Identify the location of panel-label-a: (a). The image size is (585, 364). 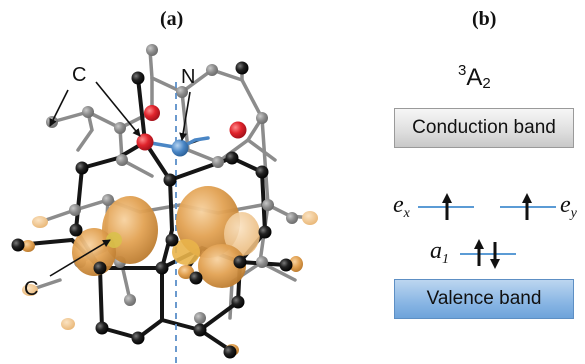
(172, 19).